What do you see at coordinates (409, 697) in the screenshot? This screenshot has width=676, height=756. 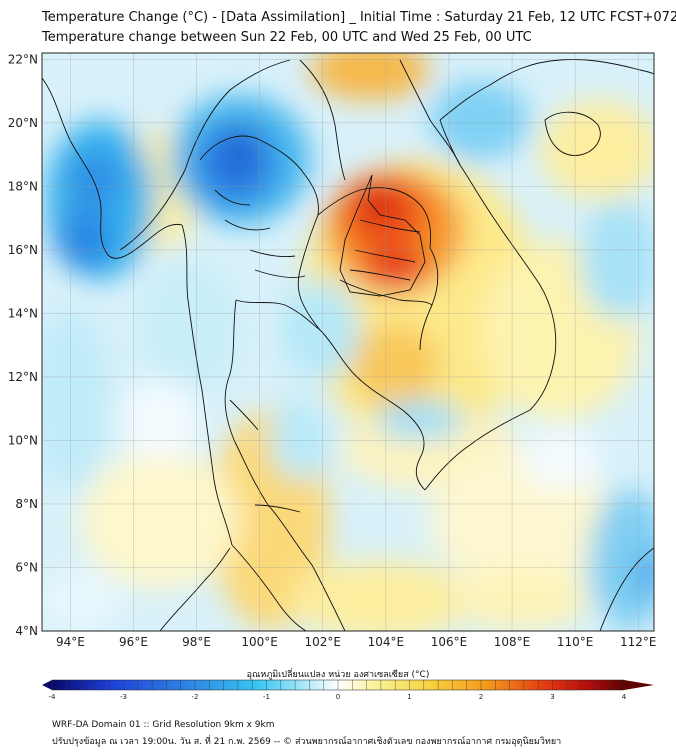 I see `colorbar-tick-label: 1` at bounding box center [409, 697].